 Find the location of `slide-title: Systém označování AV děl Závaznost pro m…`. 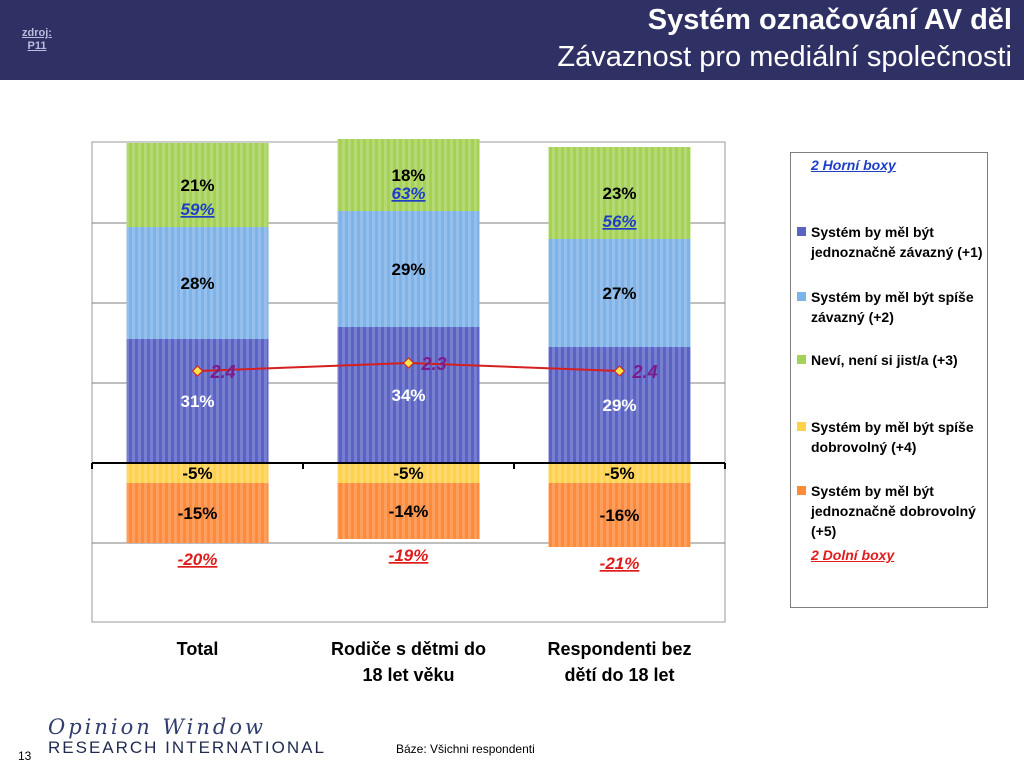

slide-title: Systém označování AV děl Závaznost pro m… is located at coordinates (784, 39).